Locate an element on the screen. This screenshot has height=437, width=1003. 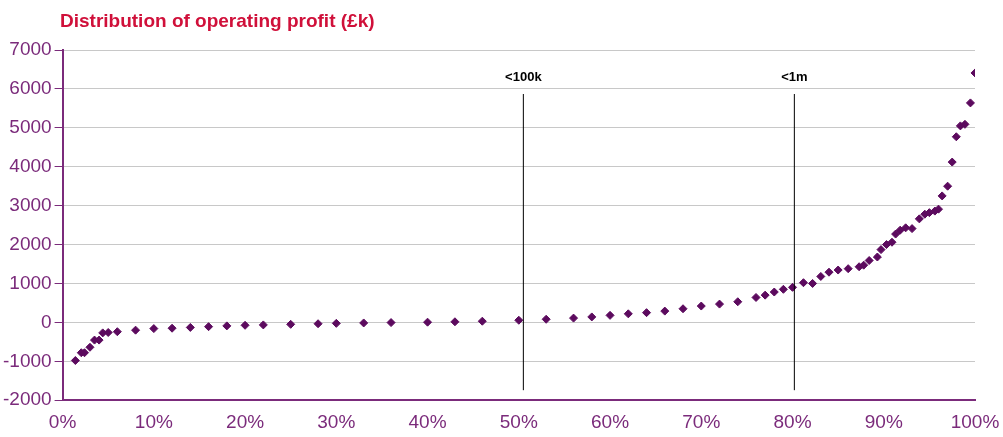
x-tick-label: 50% is located at coordinates (518, 421).